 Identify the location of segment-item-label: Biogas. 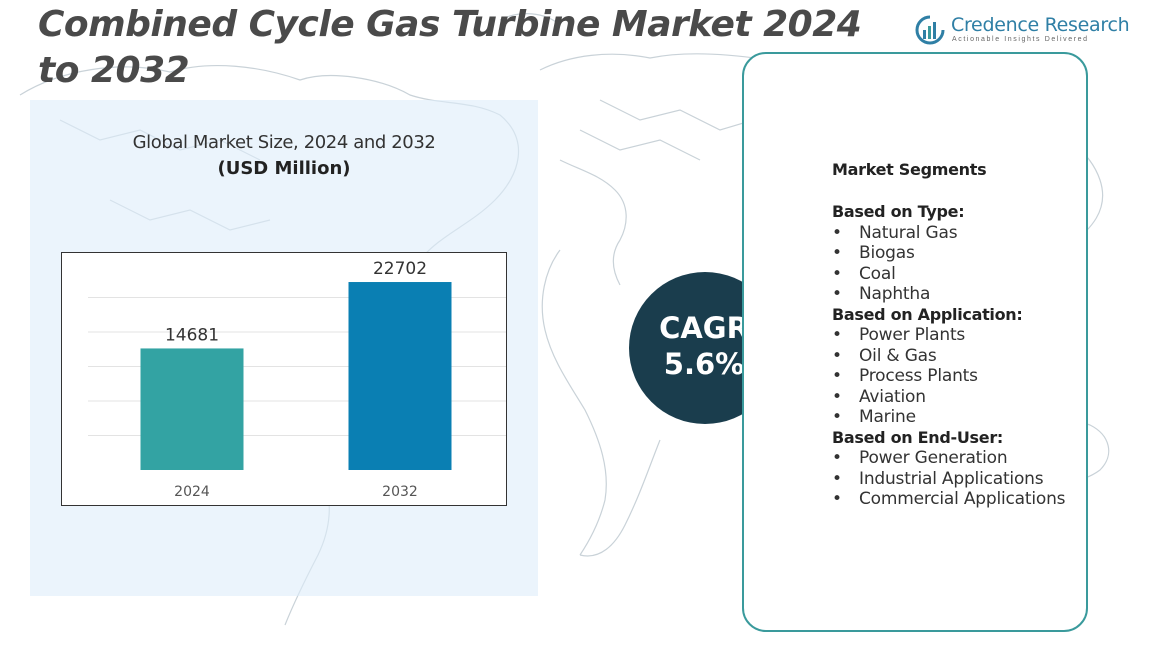
(887, 253).